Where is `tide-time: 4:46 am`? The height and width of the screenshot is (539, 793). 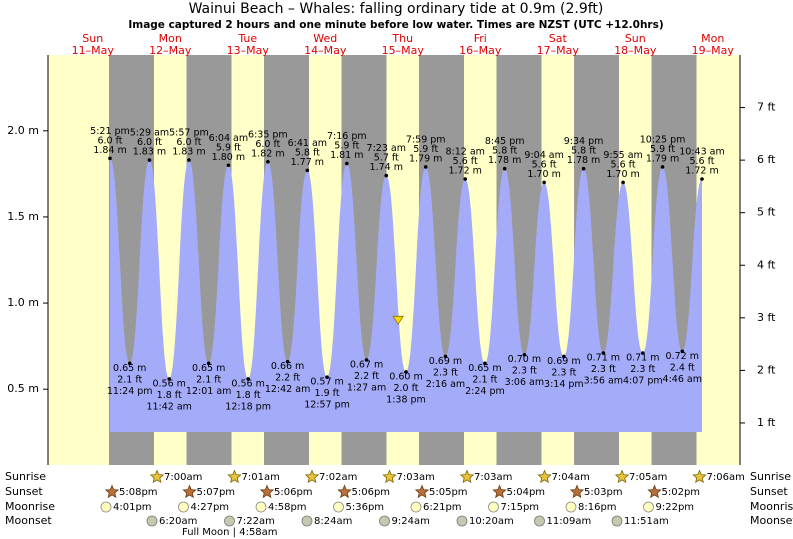 tide-time: 4:46 am is located at coordinates (682, 379).